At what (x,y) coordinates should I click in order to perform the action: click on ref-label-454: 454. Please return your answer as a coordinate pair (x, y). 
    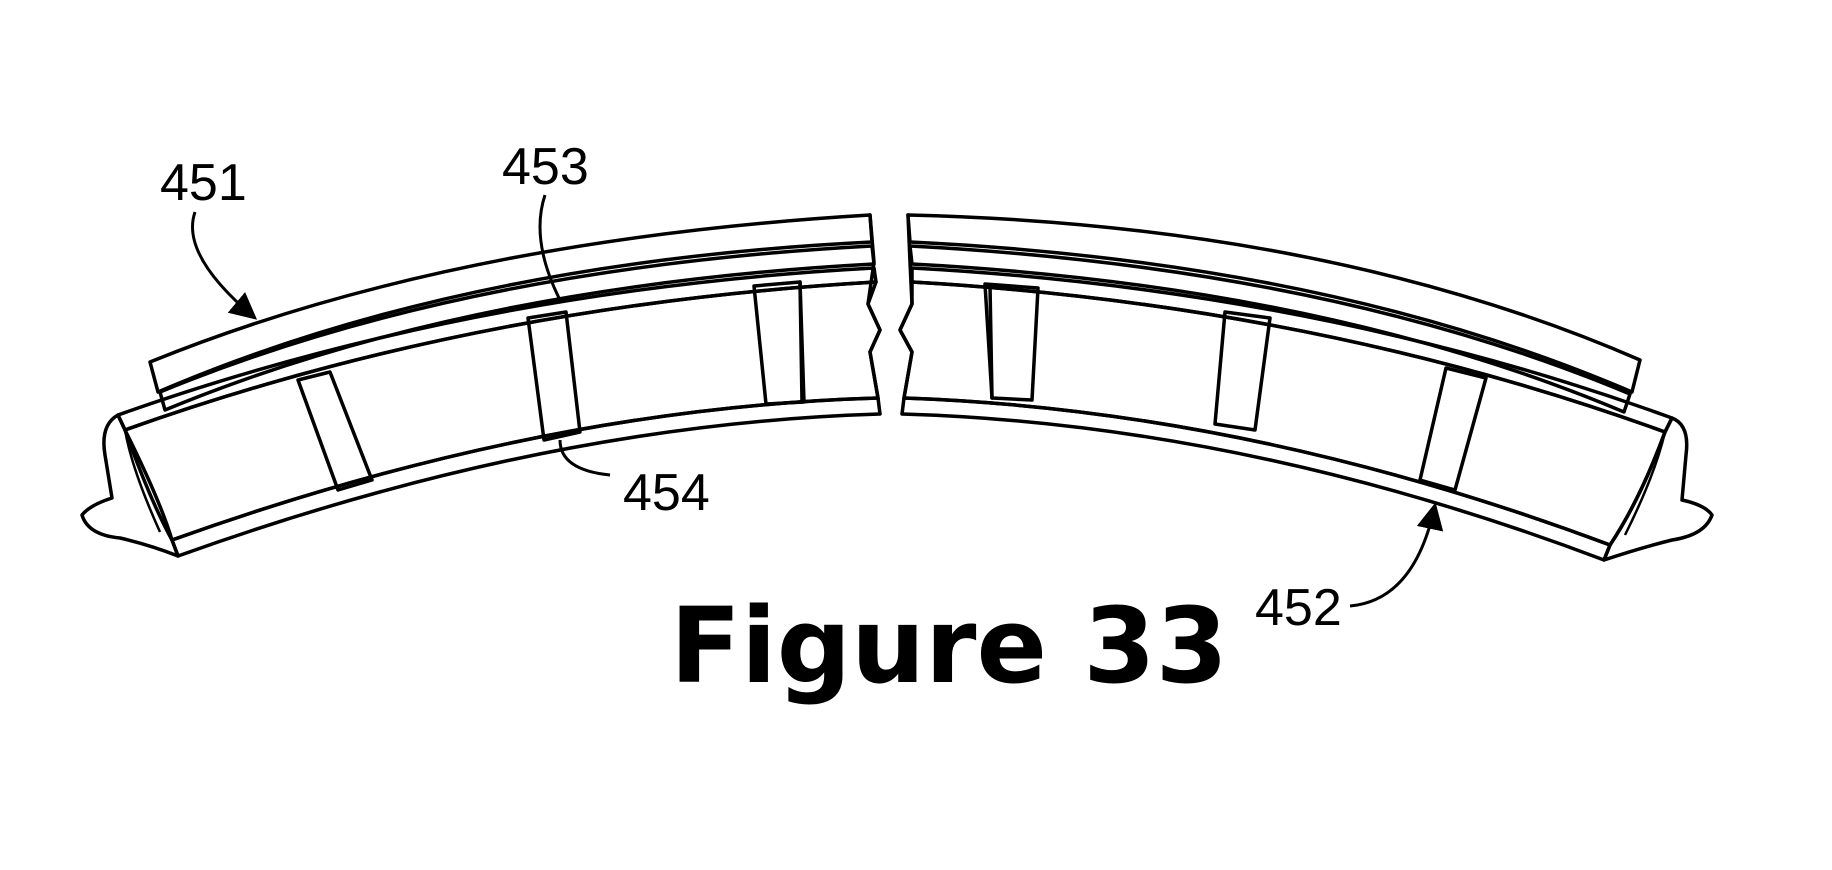
    Looking at the image, I should click on (666, 493).